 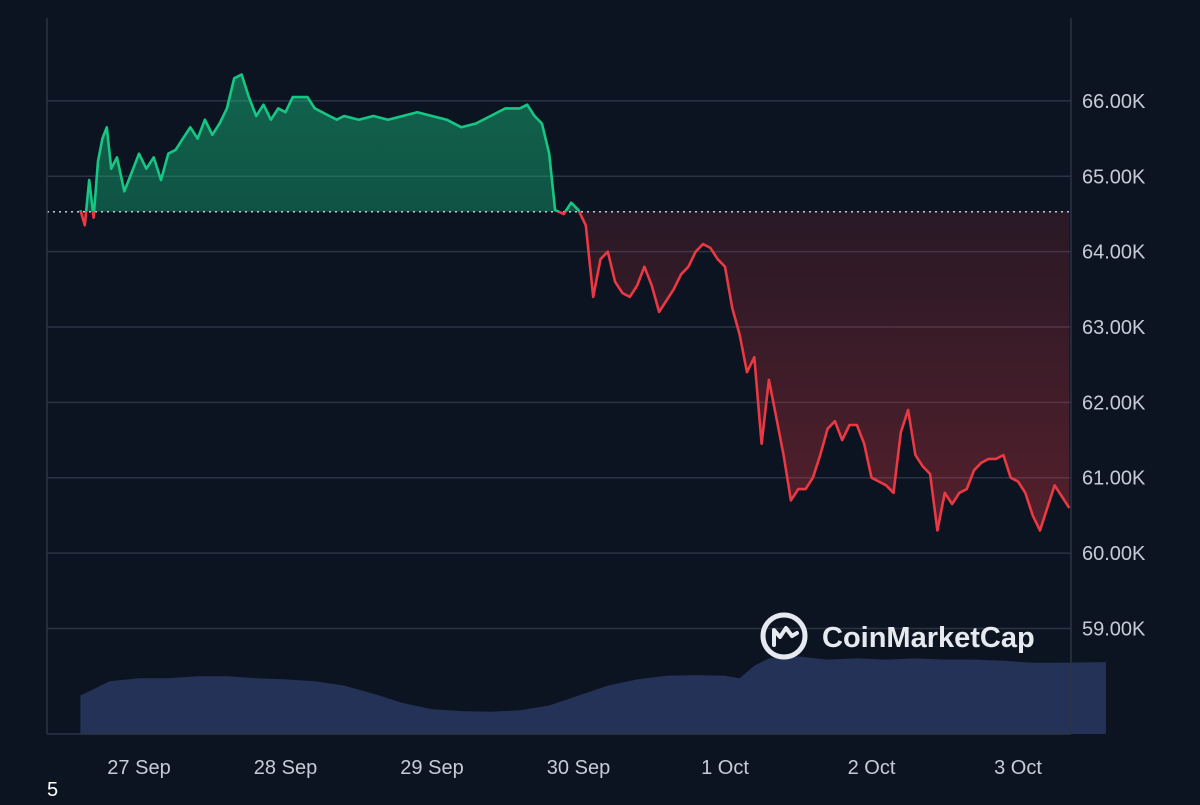 What do you see at coordinates (784, 636) in the screenshot?
I see `coinmarketcap-logo-icon` at bounding box center [784, 636].